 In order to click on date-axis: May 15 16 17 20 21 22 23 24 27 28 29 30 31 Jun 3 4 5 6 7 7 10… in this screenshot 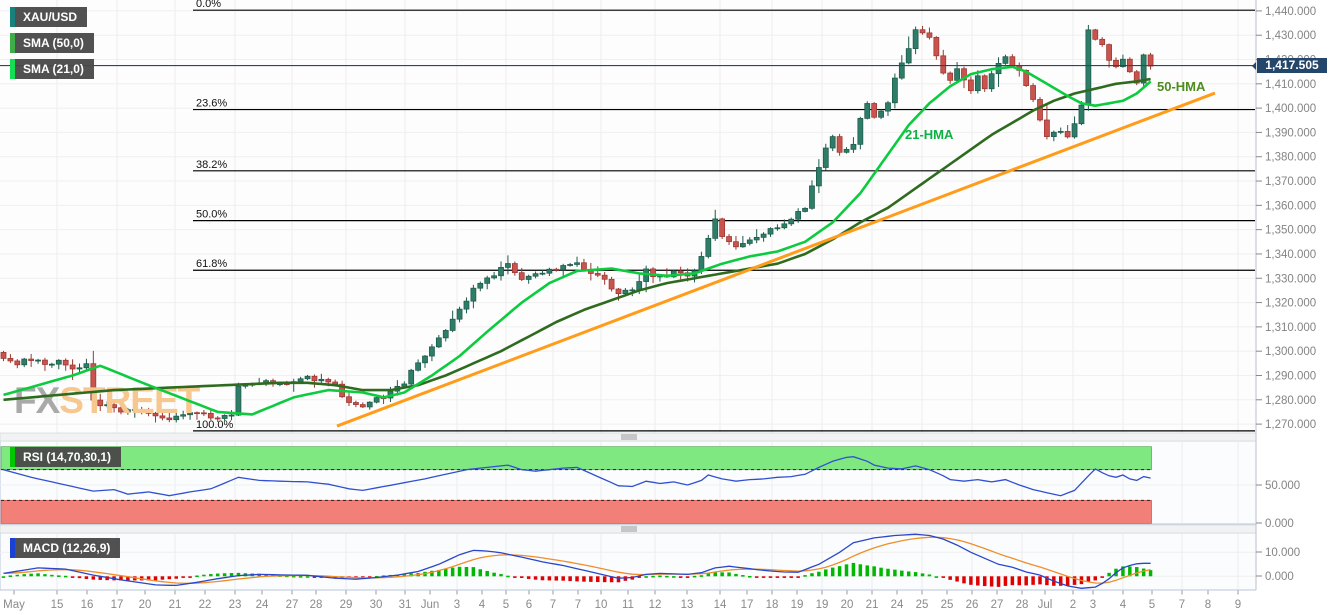, I will do `click(622, 601)`.